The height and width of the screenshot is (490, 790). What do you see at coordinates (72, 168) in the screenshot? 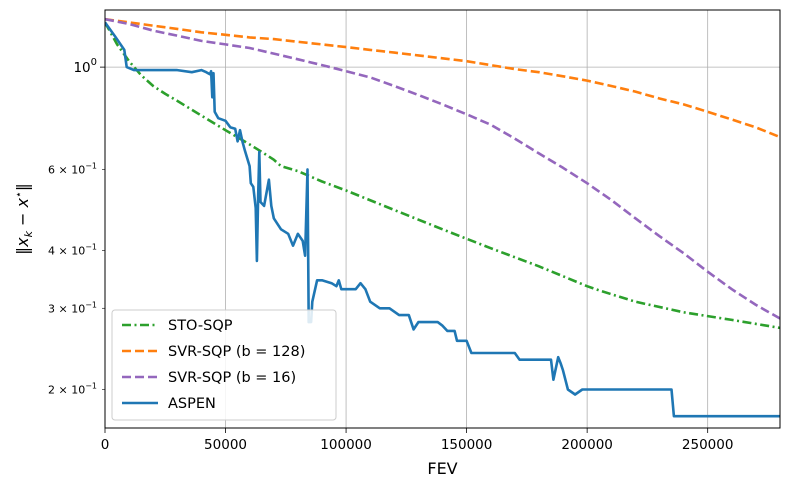
I see `y-minor-tick-label: 6 × 10⁻¹` at bounding box center [72, 168].